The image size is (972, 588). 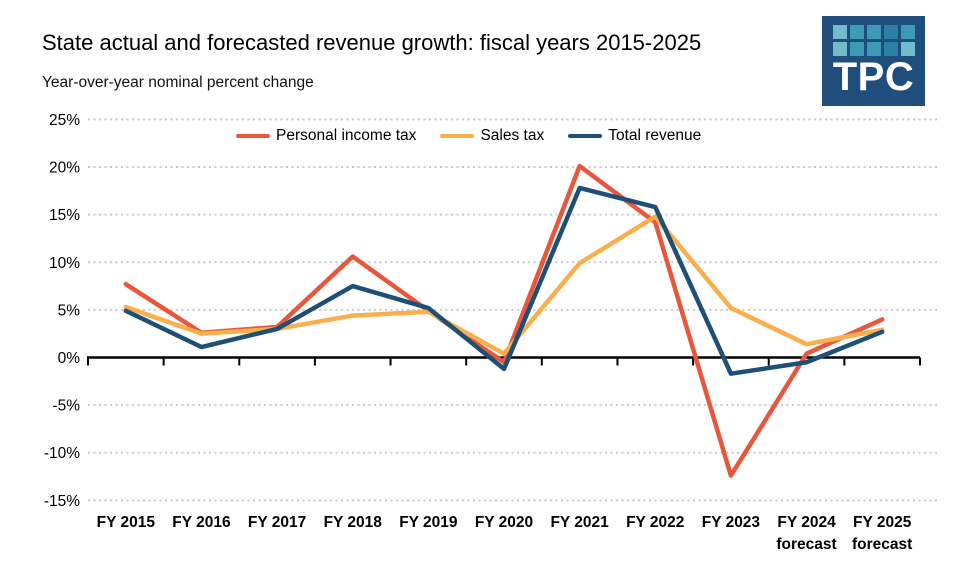 I want to click on x-axis-label: FY 2018, so click(x=353, y=522).